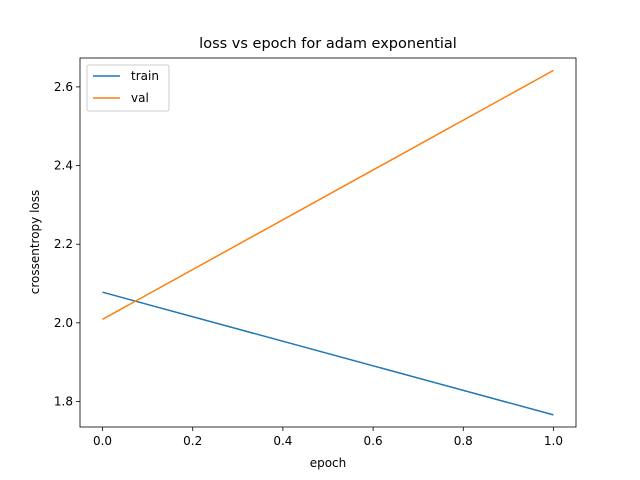 This screenshot has height=480, width=640. Describe the element at coordinates (63, 244) in the screenshot. I see `y-tick-label: 2.2` at that location.